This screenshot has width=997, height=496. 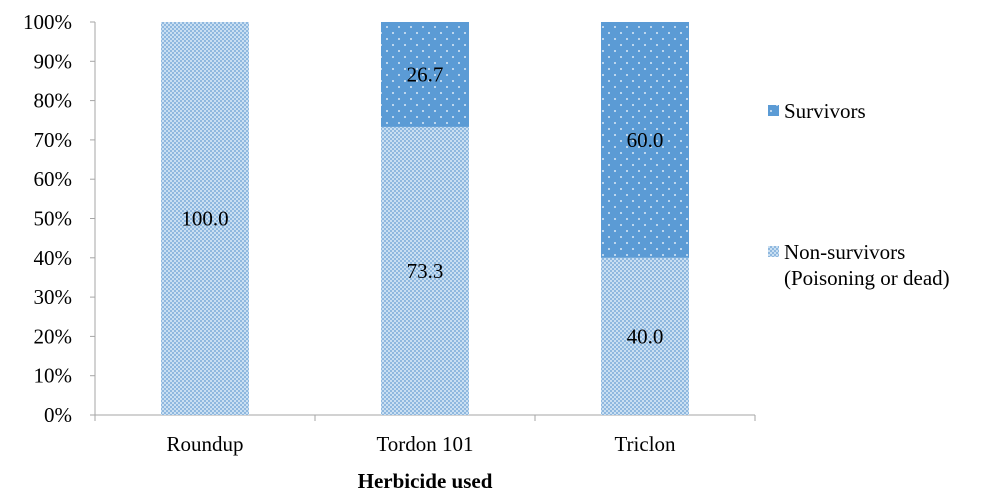 I want to click on data-label: 100.0, so click(x=204, y=219).